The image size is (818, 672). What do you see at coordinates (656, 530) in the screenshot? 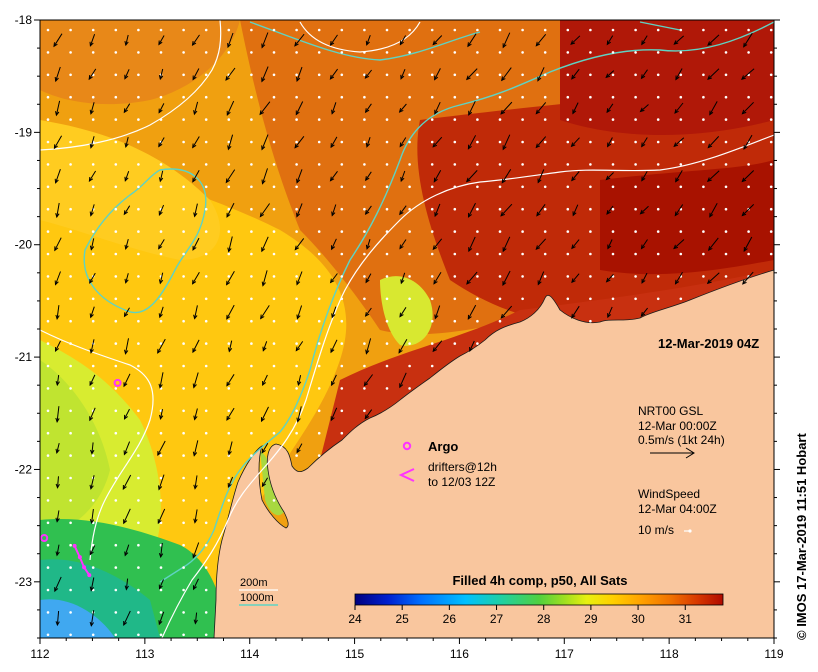
I see `wind-scale-label: 10 m/s` at bounding box center [656, 530].